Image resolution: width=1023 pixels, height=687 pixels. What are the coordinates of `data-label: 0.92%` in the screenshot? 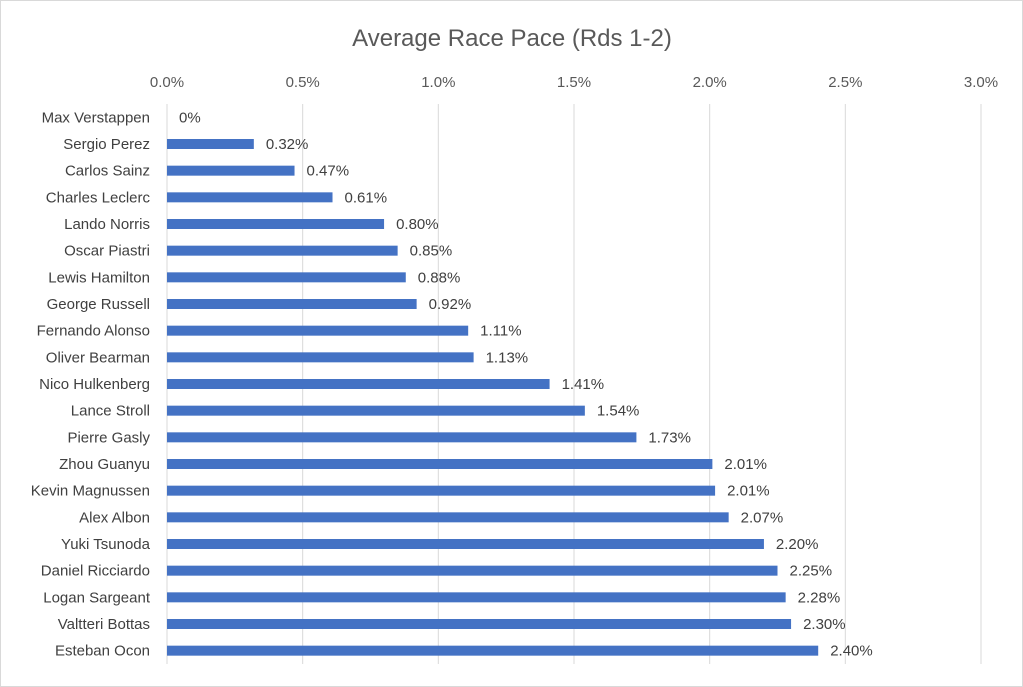 It's located at (450, 304).